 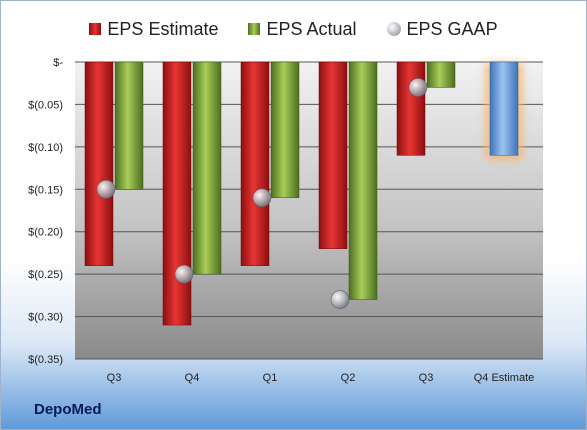 I want to click on y-tick-label: $(0.15), so click(x=45, y=190).